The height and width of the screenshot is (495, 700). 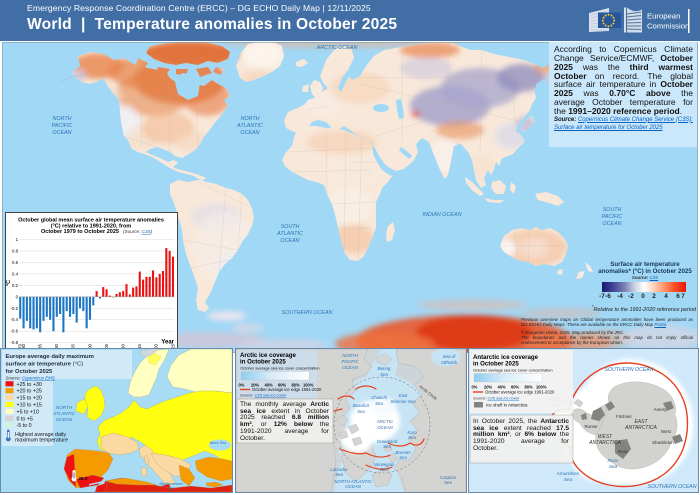 What do you see at coordinates (663, 442) in the screenshot?
I see `svg-text: Shackleton` at bounding box center [663, 442].